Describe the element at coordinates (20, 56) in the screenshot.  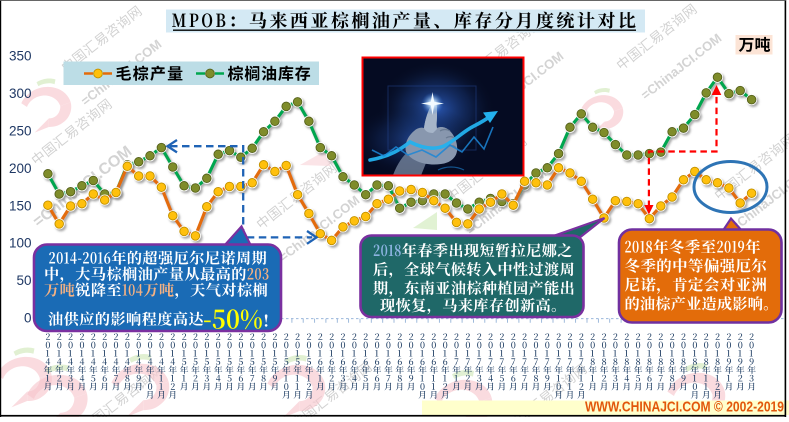
I see `svg-text: 350` at that location.